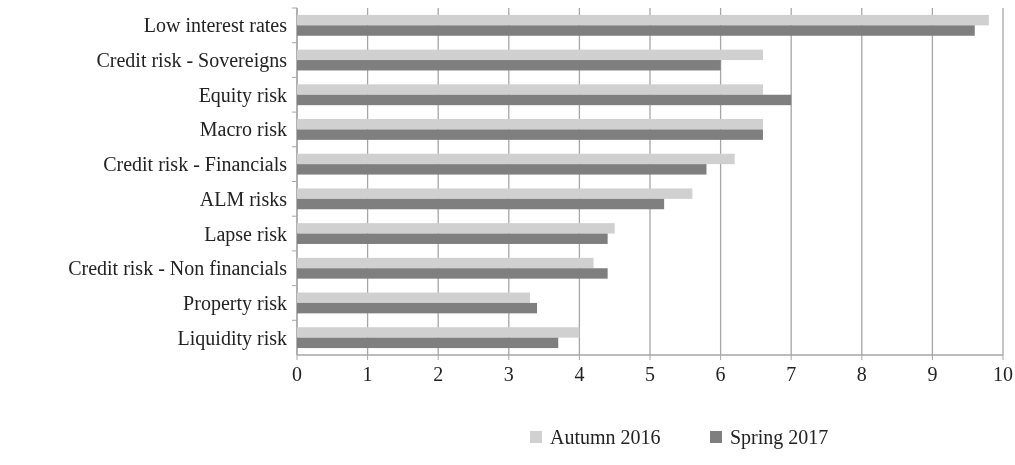 This screenshot has width=1015, height=465. I want to click on y-tick-label: Credit risk - Sovereigns, so click(192, 61).